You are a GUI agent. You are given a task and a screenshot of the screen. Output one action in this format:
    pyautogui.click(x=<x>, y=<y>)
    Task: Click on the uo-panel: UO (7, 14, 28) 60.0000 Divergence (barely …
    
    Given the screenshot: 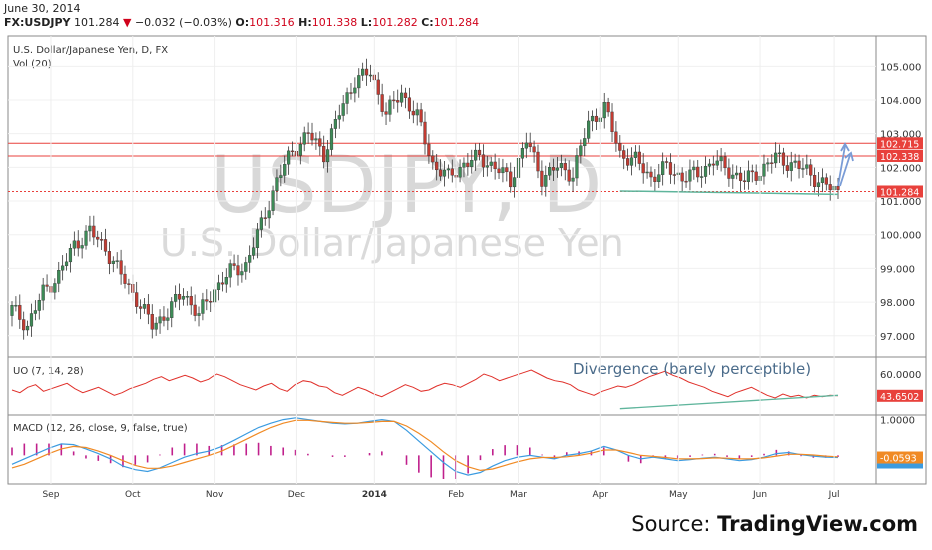 What is the action you would take?
    pyautogui.click(x=467, y=385)
    